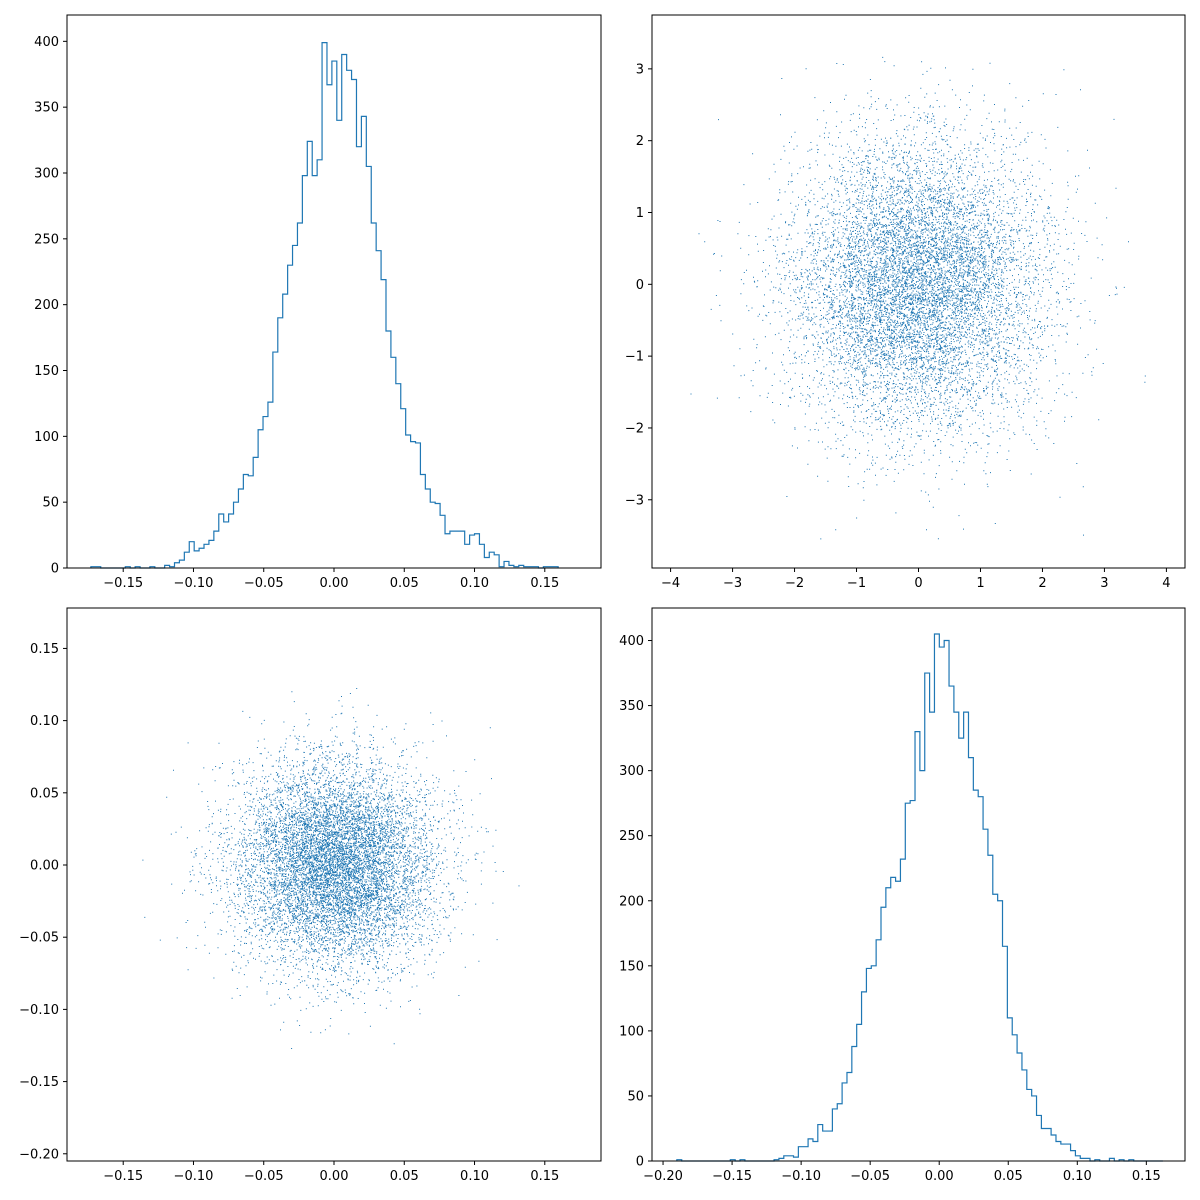  What do you see at coordinates (801, 1176) in the screenshot?
I see `bottom-right-x-tick-label: −0.10` at bounding box center [801, 1176].